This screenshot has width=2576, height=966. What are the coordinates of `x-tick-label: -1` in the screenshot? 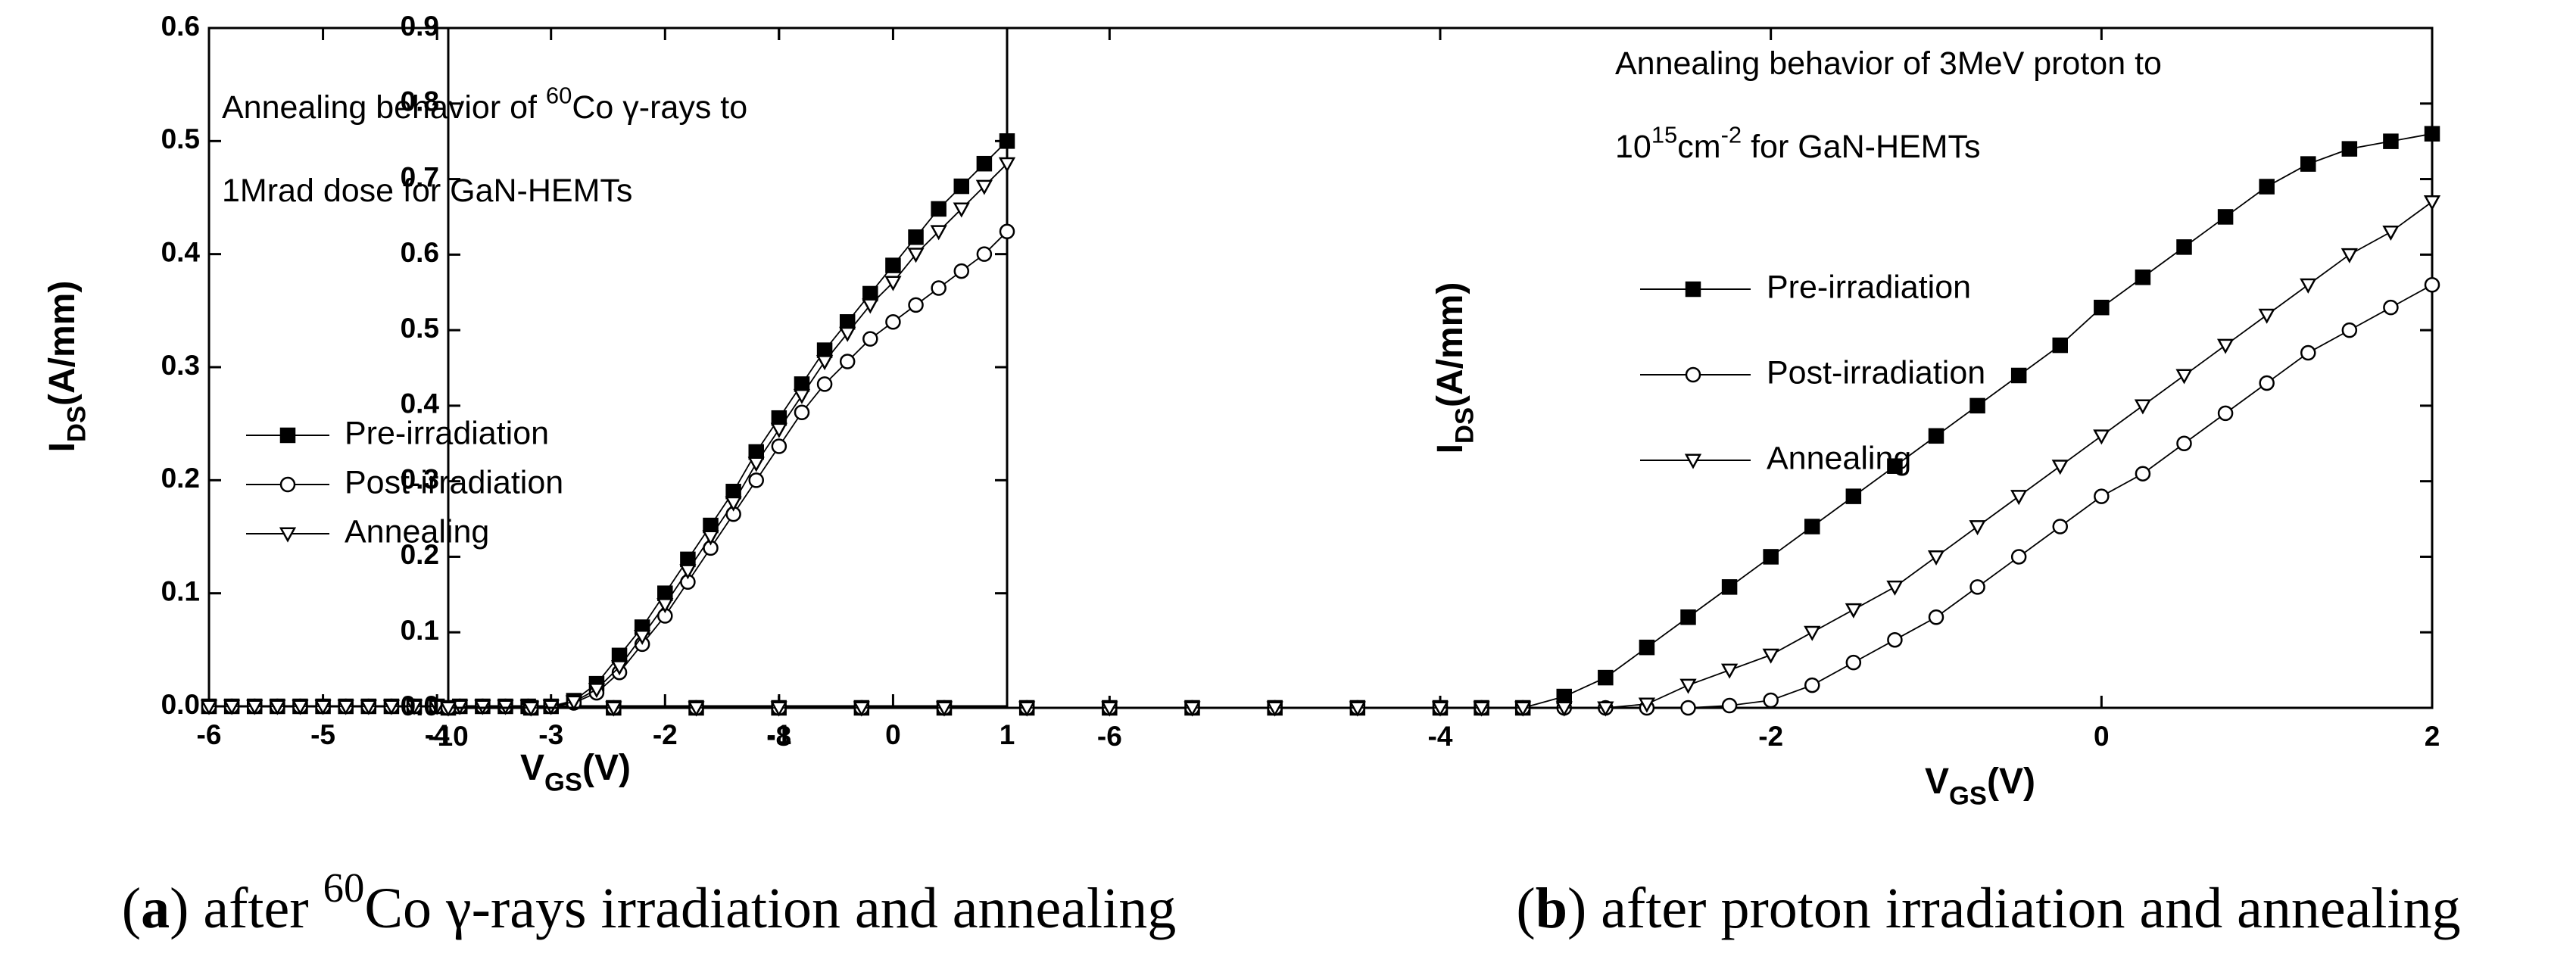 It's located at (778, 734).